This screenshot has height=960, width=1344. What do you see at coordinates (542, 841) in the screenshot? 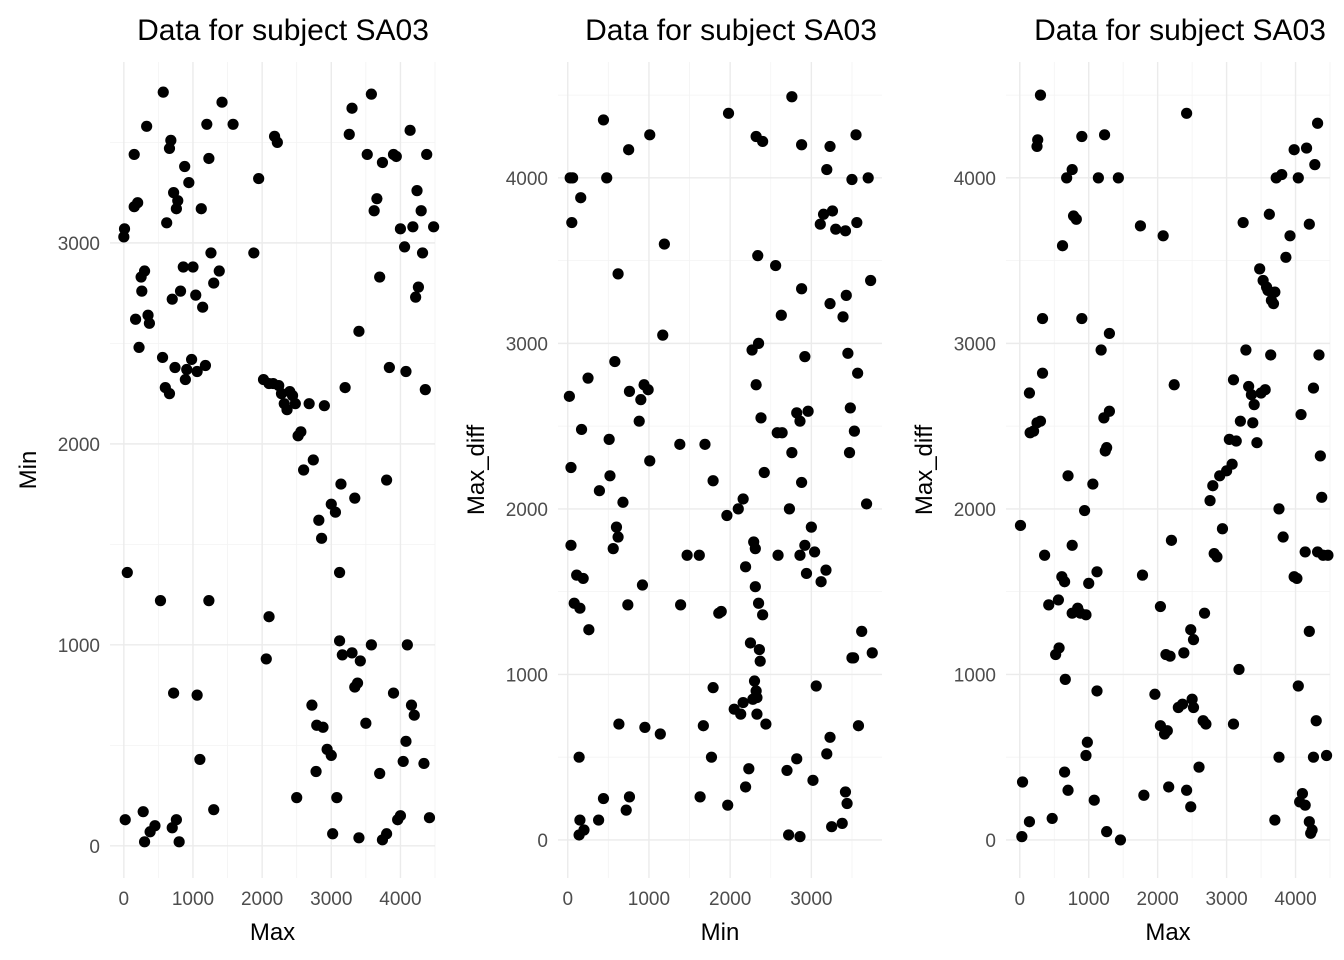
I see `y-tick-label: 0` at bounding box center [542, 841].